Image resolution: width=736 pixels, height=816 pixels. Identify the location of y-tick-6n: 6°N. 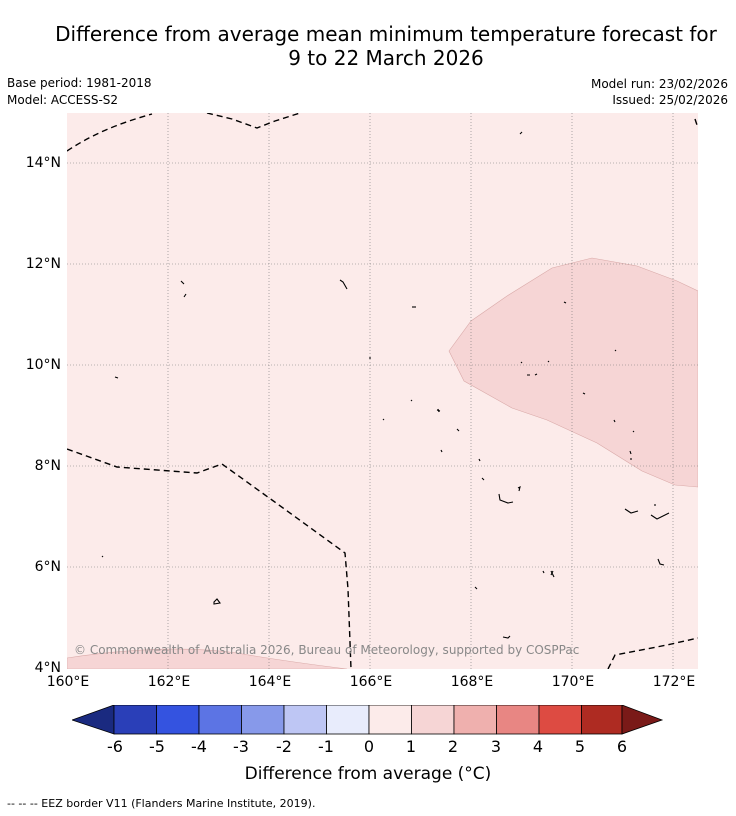
(47, 567).